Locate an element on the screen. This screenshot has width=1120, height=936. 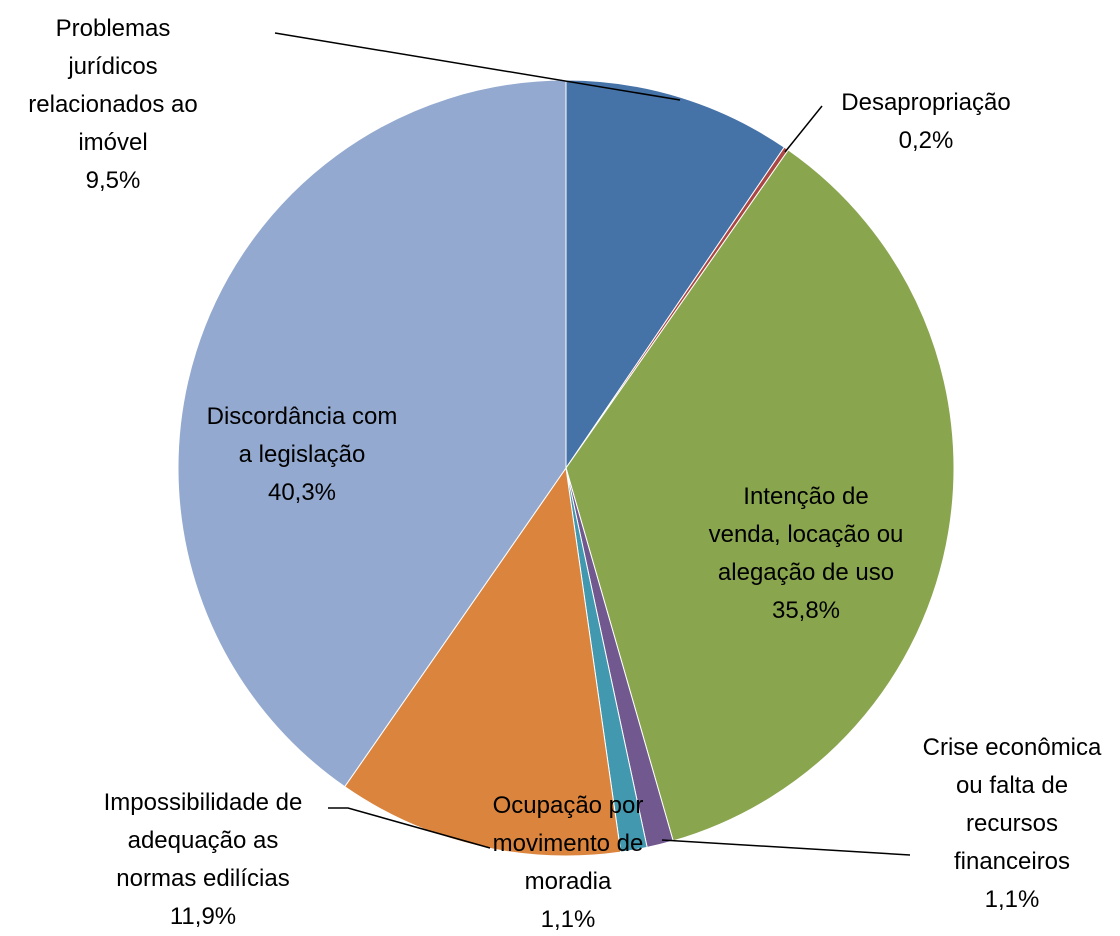
slice-value-label: 11,9% is located at coordinates (203, 916).